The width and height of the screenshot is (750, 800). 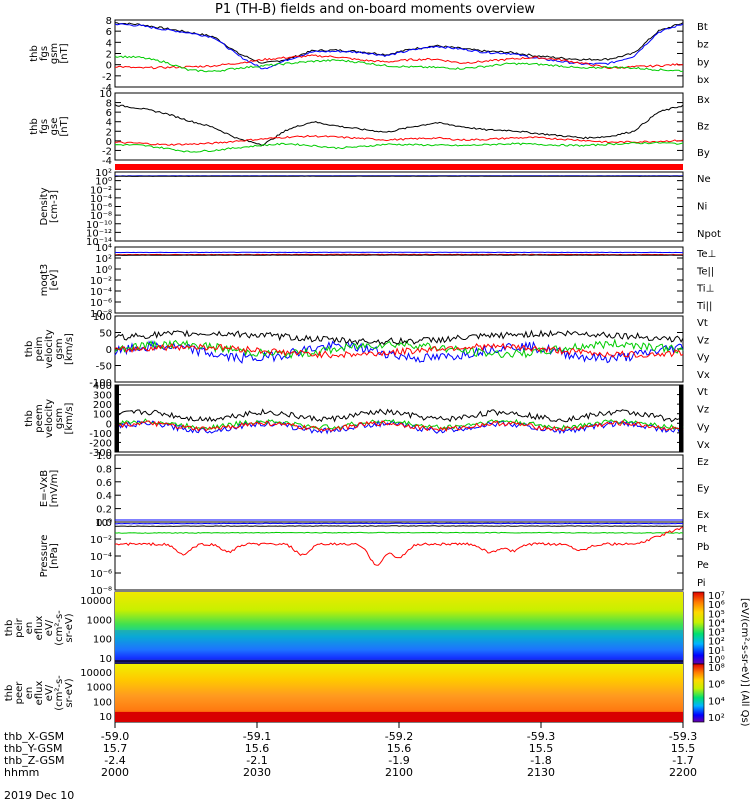 I want to click on y-tick-label: 0.2, so click(x=104, y=510).